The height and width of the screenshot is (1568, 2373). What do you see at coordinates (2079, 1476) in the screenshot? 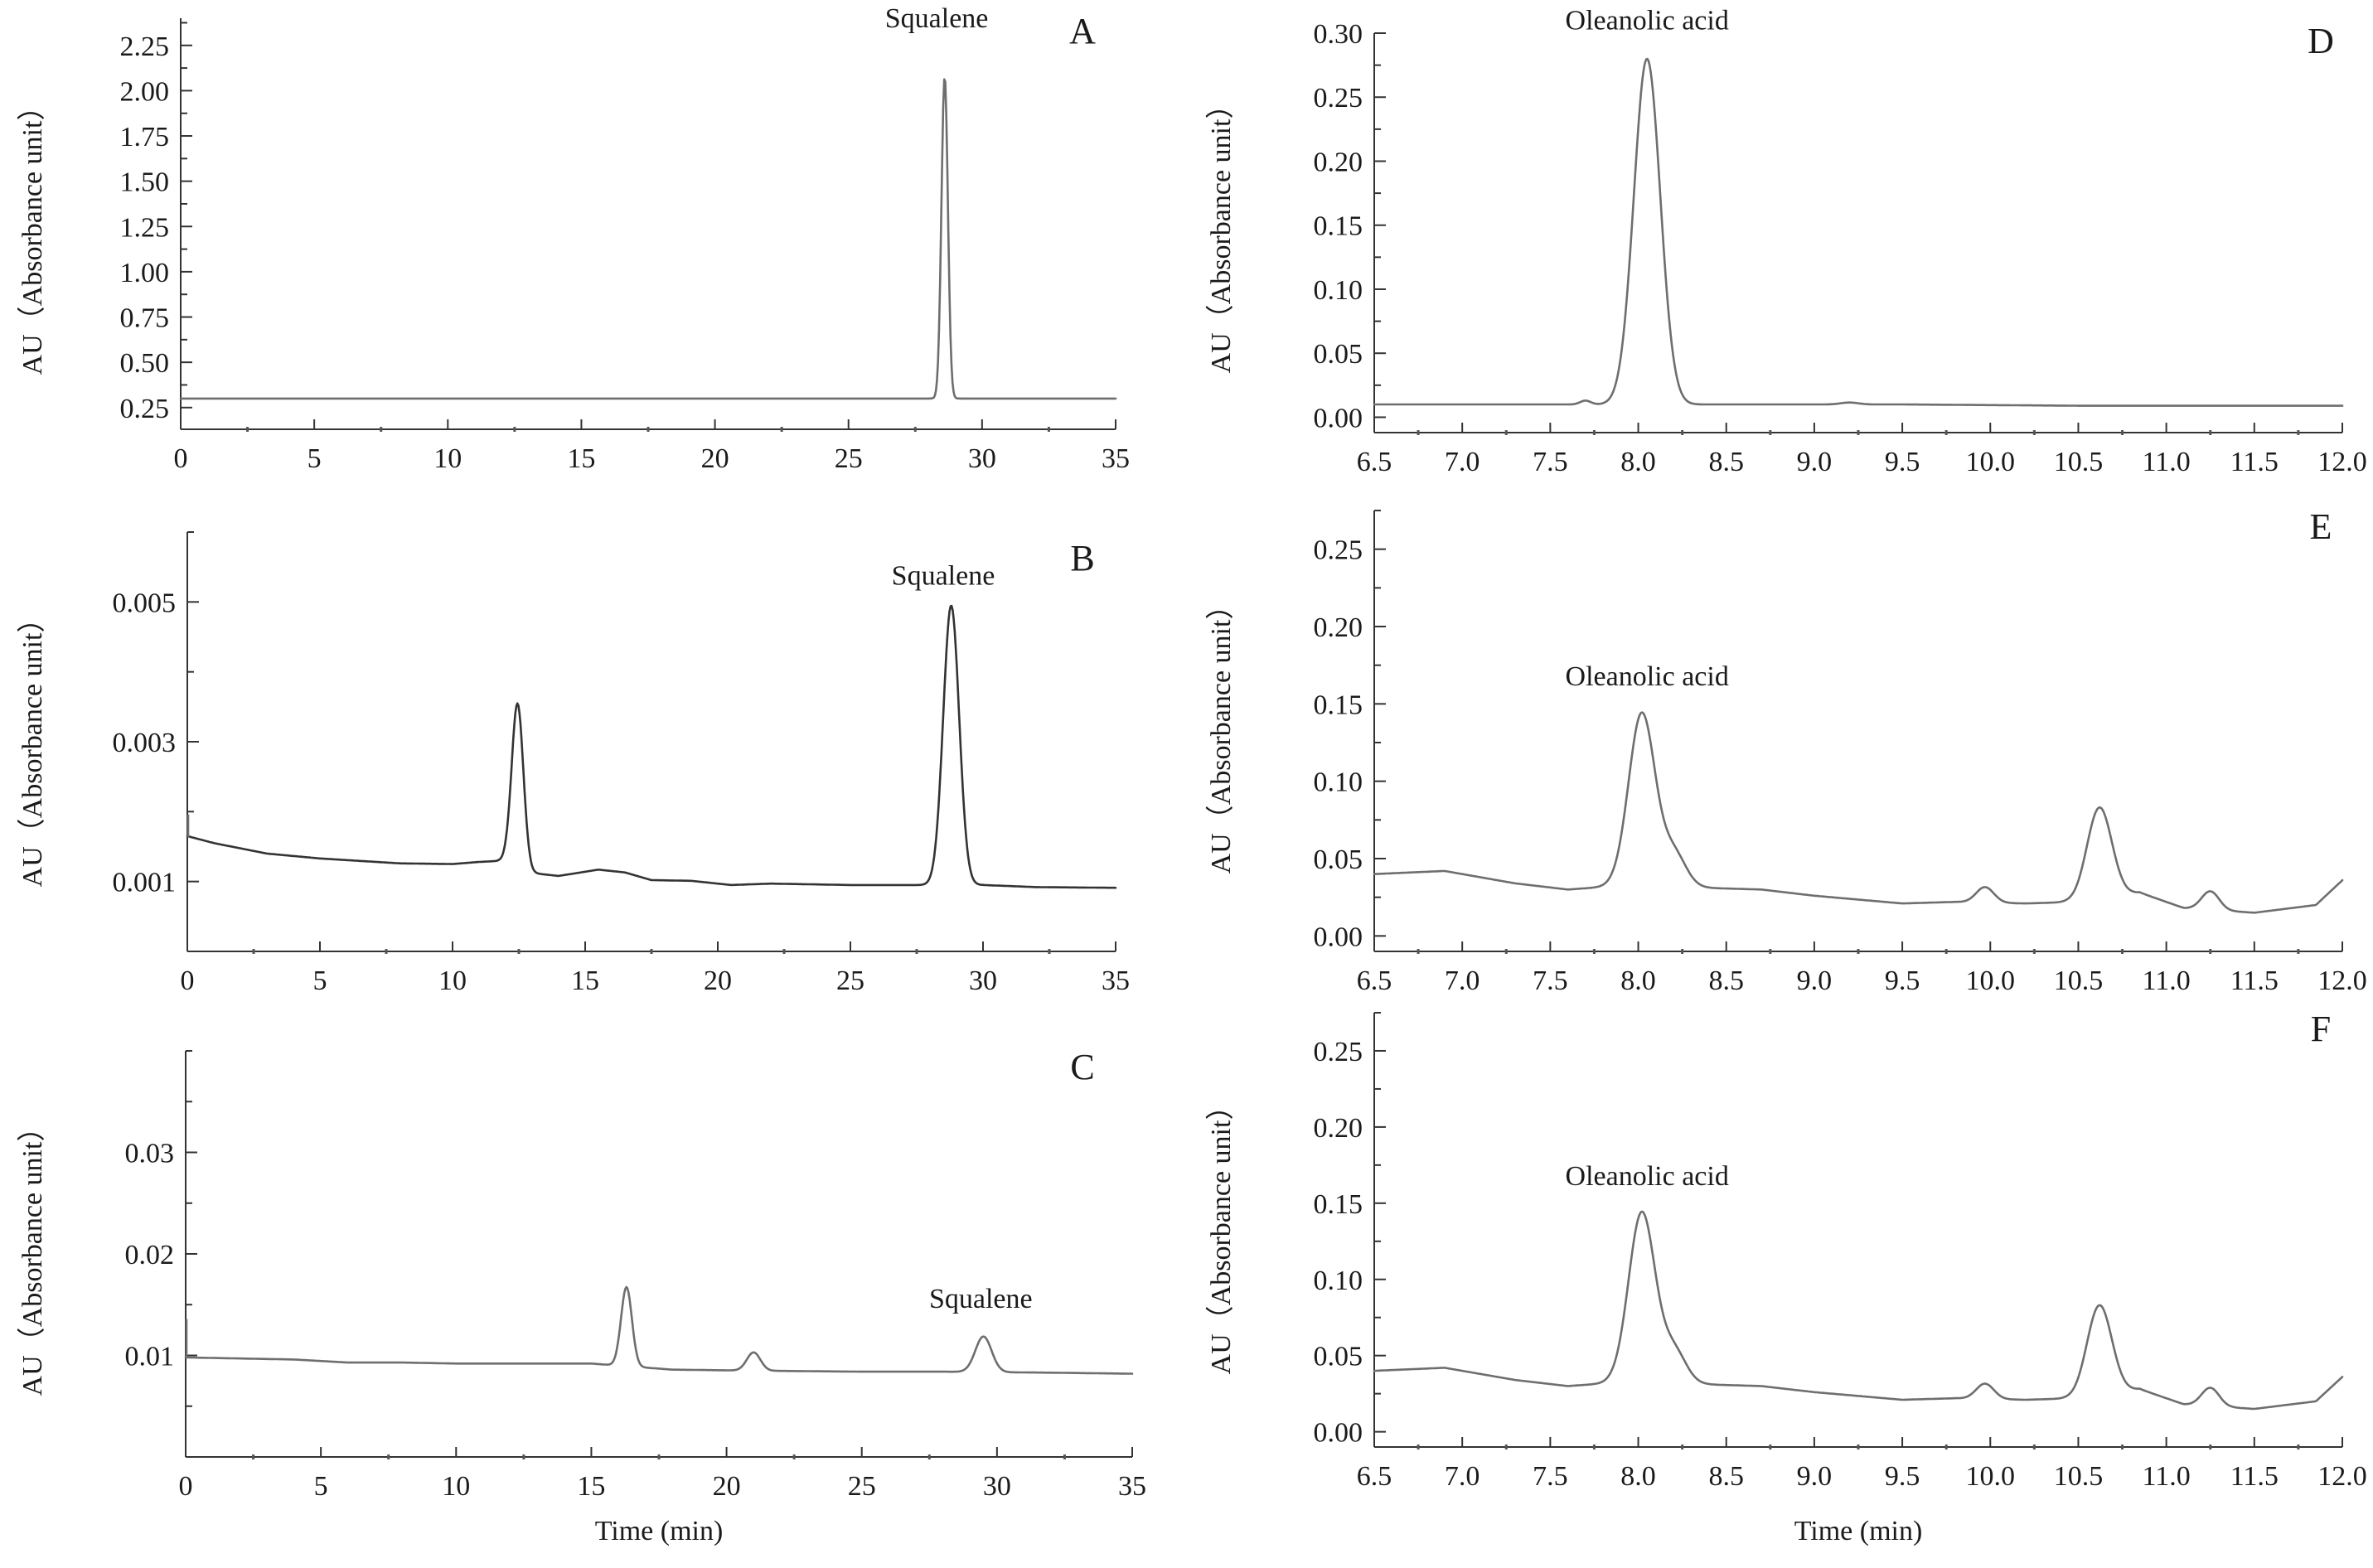
I see `x-tick-label: 10.5` at bounding box center [2079, 1476].